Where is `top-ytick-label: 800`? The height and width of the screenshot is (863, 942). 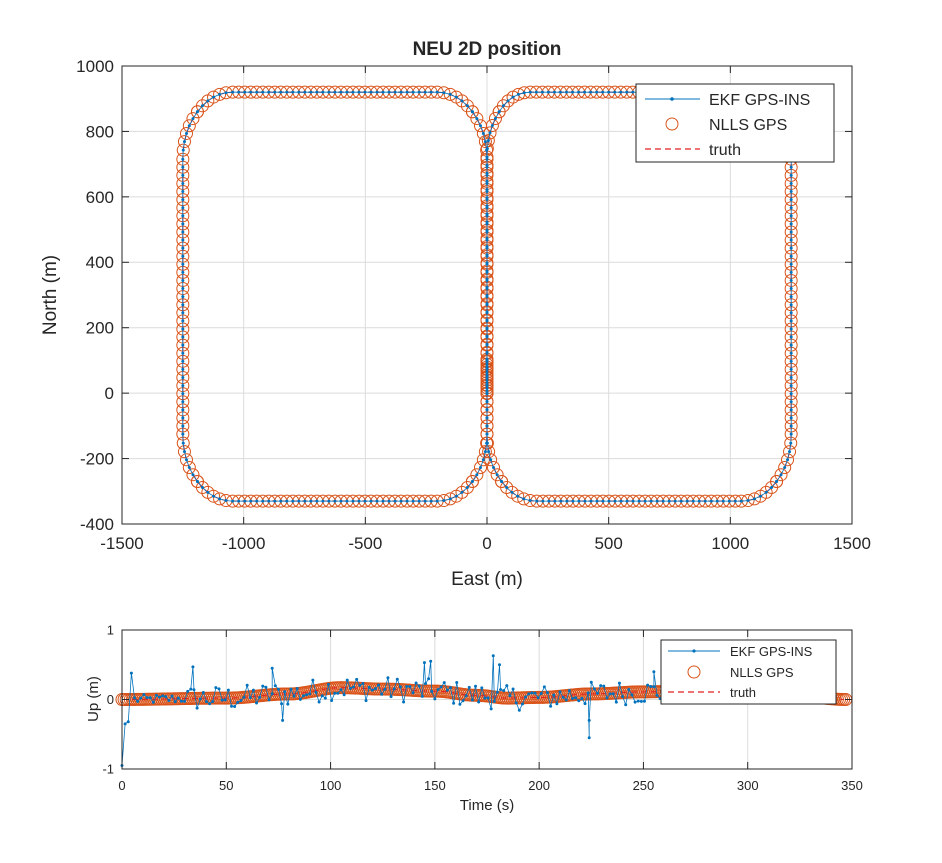 top-ytick-label: 800 is located at coordinates (100, 131).